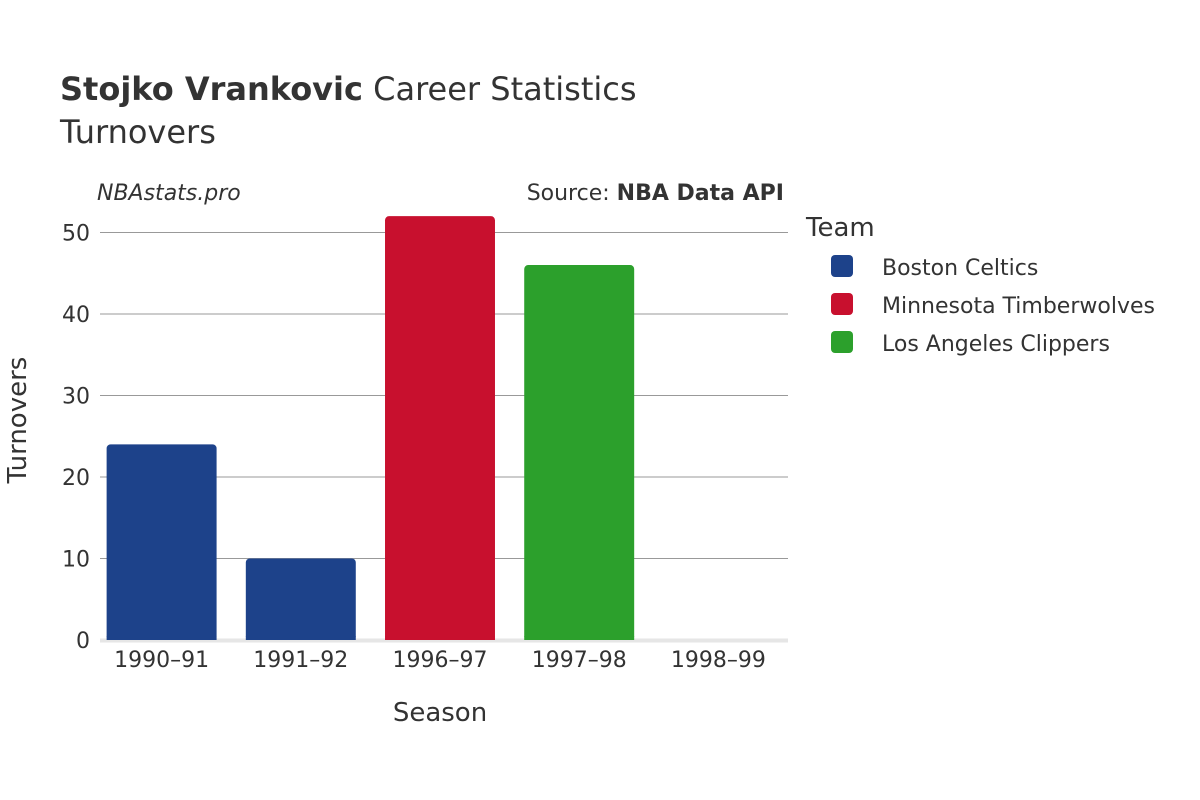  I want to click on chart-title-rest-text: Career Statistics, so click(504, 89).